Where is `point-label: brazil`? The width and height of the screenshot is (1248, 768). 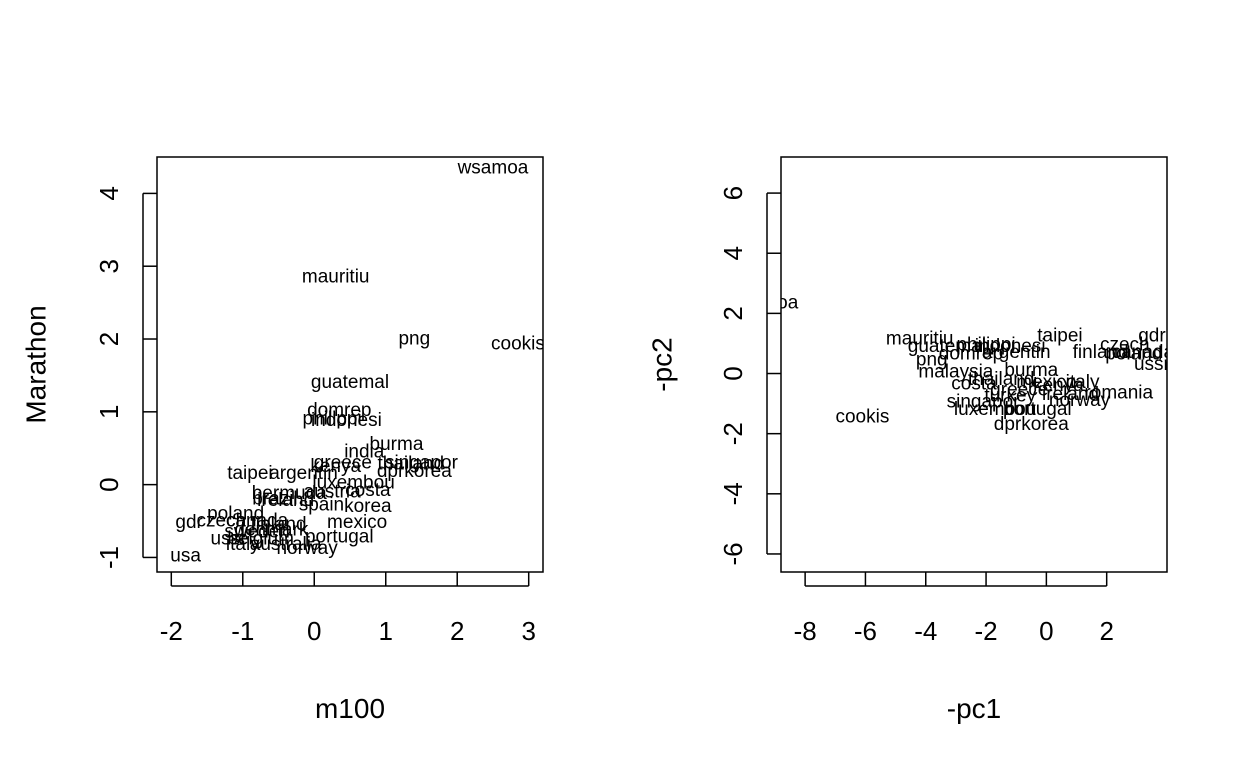 point-label: brazil is located at coordinates (274, 499).